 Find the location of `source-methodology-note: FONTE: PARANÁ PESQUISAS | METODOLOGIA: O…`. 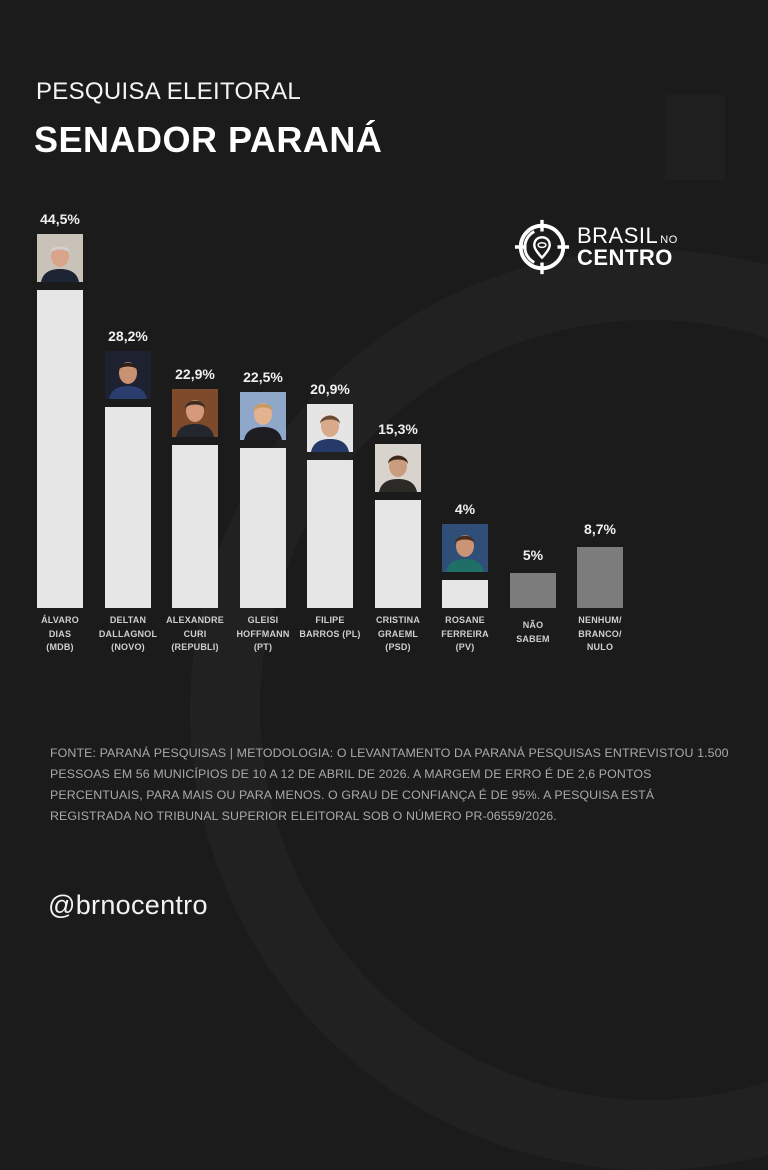

source-methodology-note: FONTE: PARANÁ PESQUISAS | METODOLOGIA: O… is located at coordinates (389, 784).